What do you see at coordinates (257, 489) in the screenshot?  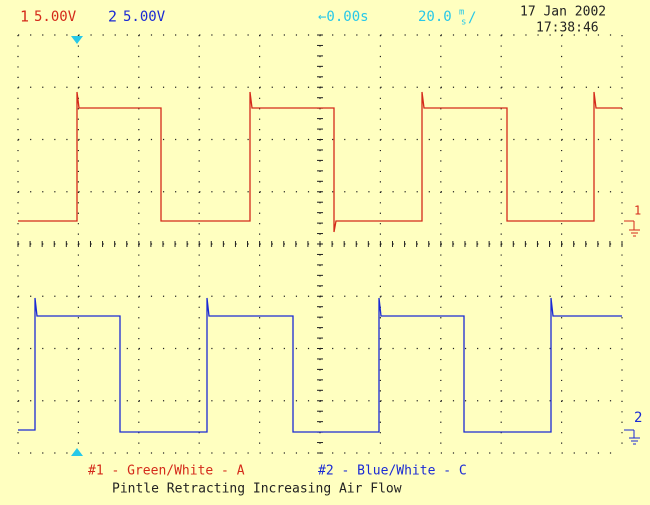 I see `caption: Pintle Retracting Increasing Air Flow` at bounding box center [257, 489].